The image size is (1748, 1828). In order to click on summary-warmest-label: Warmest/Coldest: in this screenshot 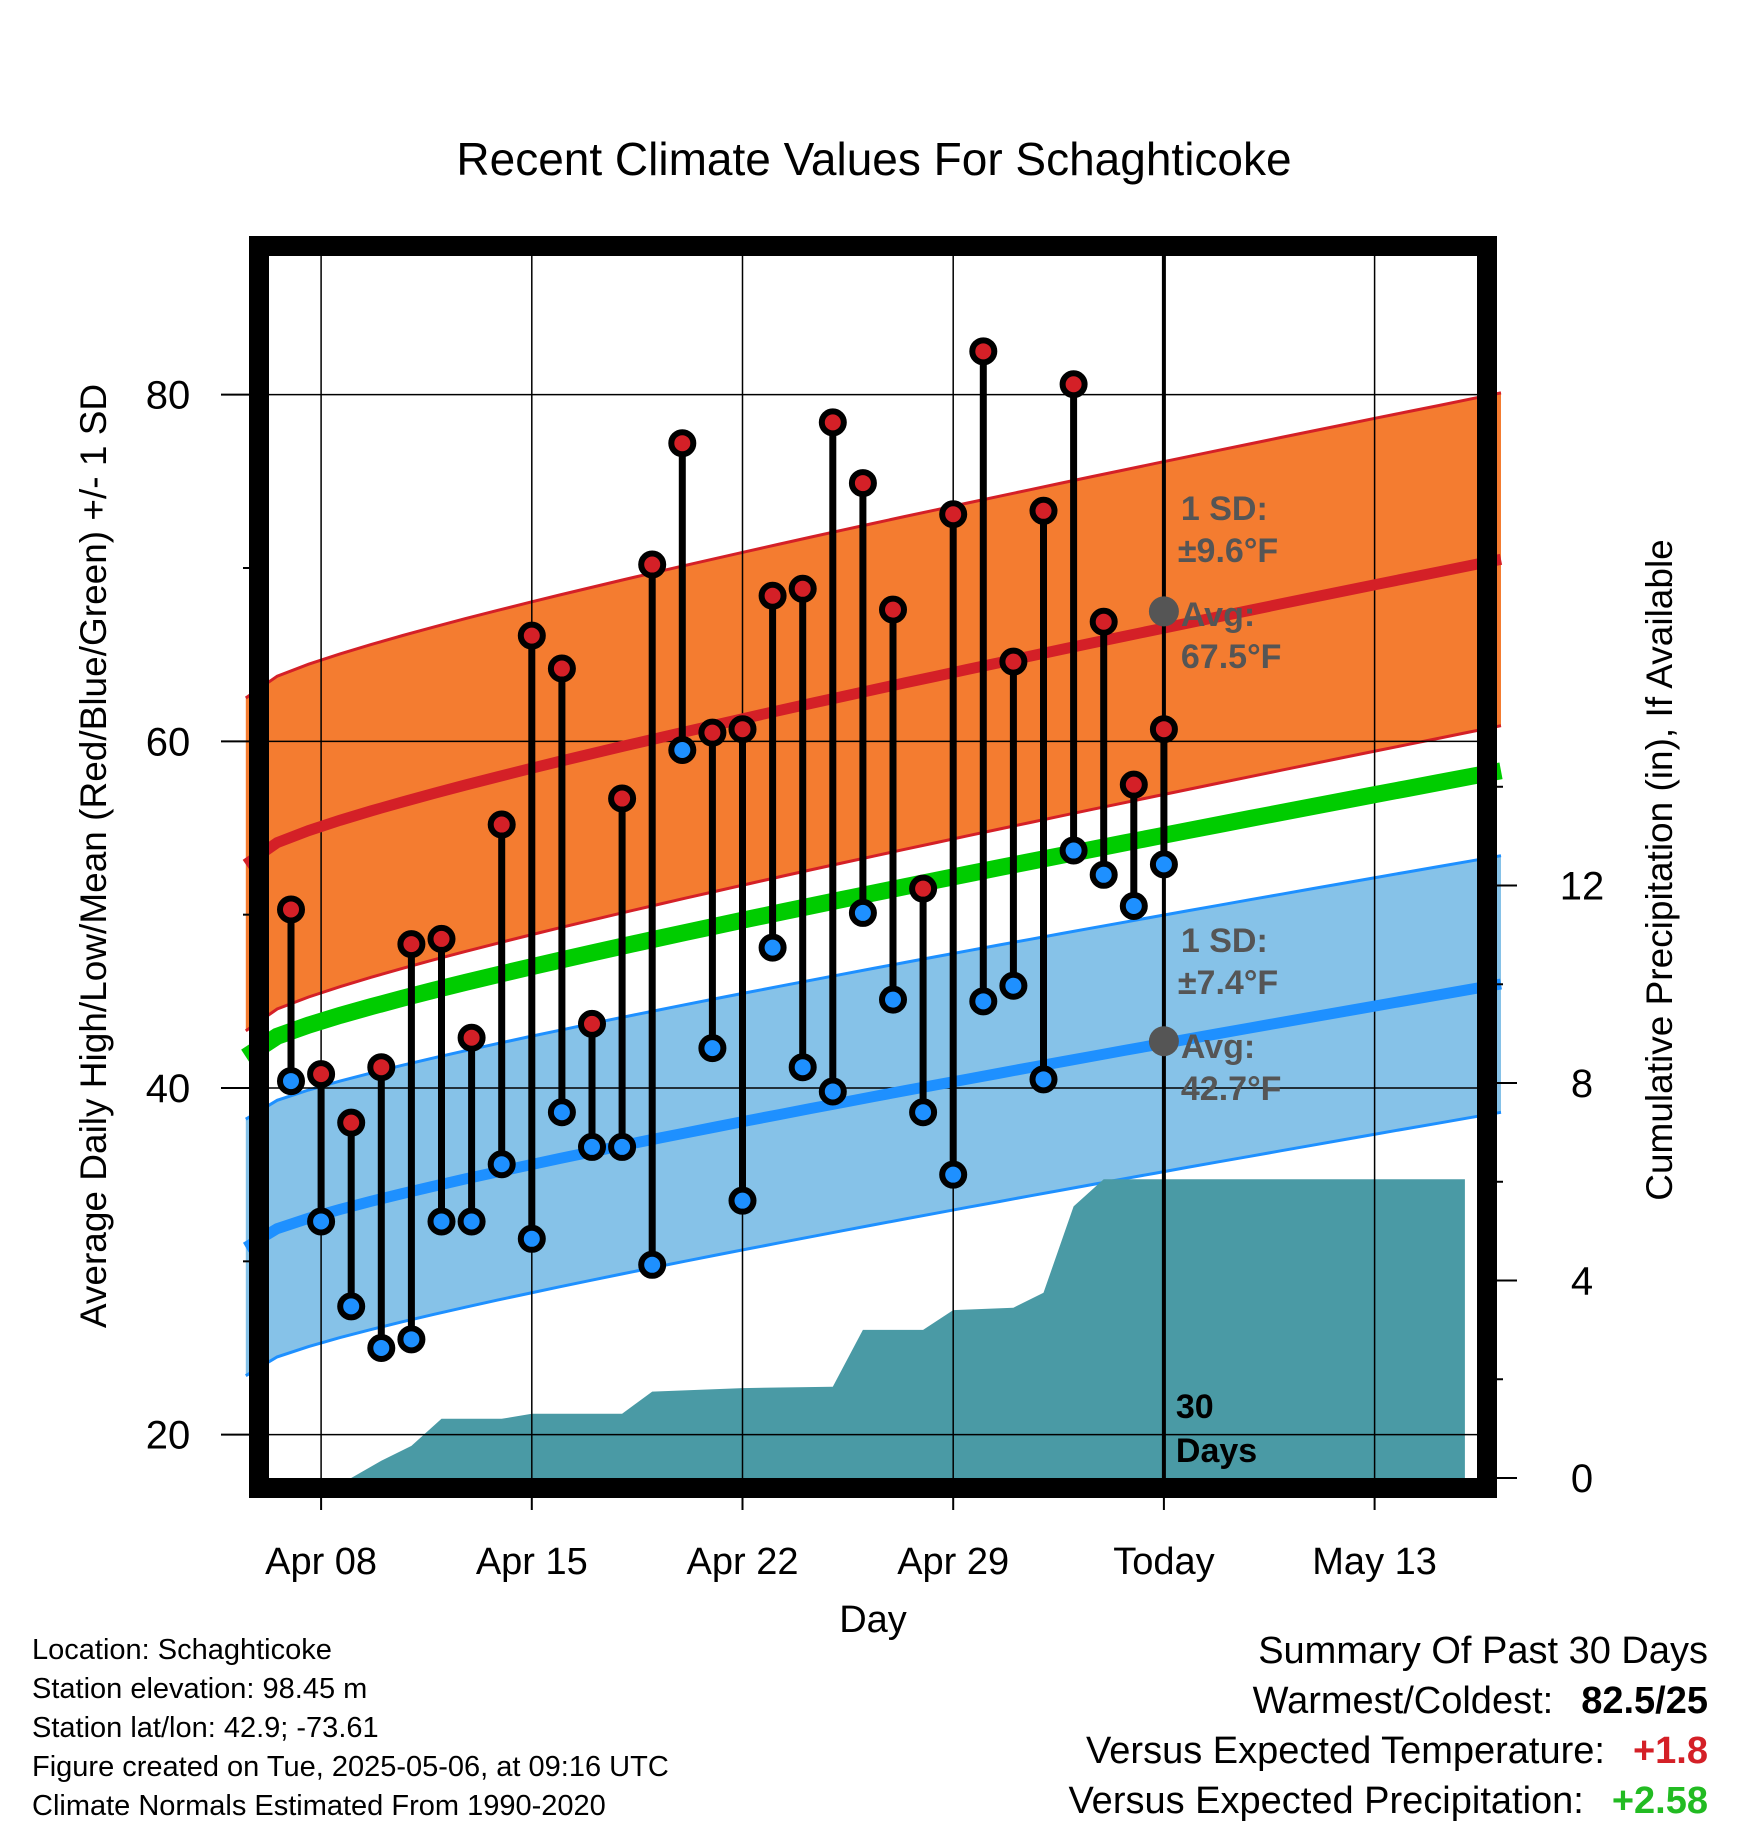, I will do `click(1403, 1701)`.